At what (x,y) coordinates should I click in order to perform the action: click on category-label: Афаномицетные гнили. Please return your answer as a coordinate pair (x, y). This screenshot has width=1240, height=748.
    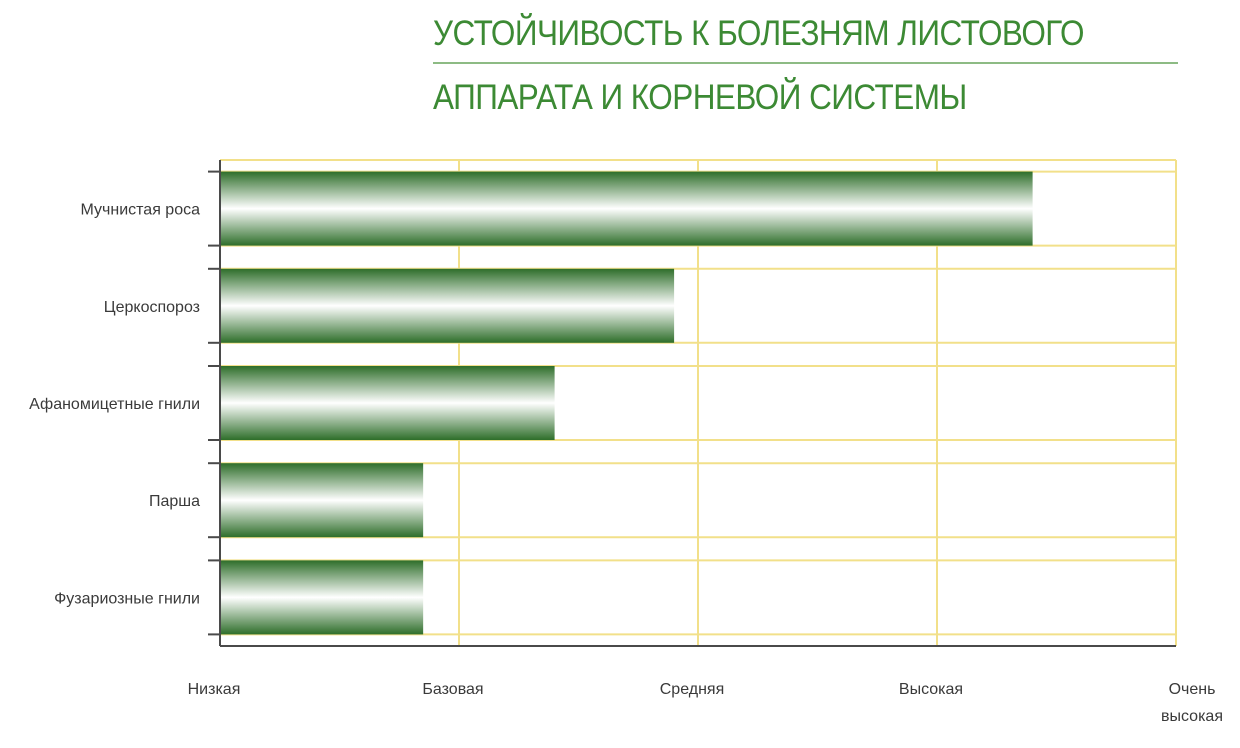
    Looking at the image, I should click on (114, 404).